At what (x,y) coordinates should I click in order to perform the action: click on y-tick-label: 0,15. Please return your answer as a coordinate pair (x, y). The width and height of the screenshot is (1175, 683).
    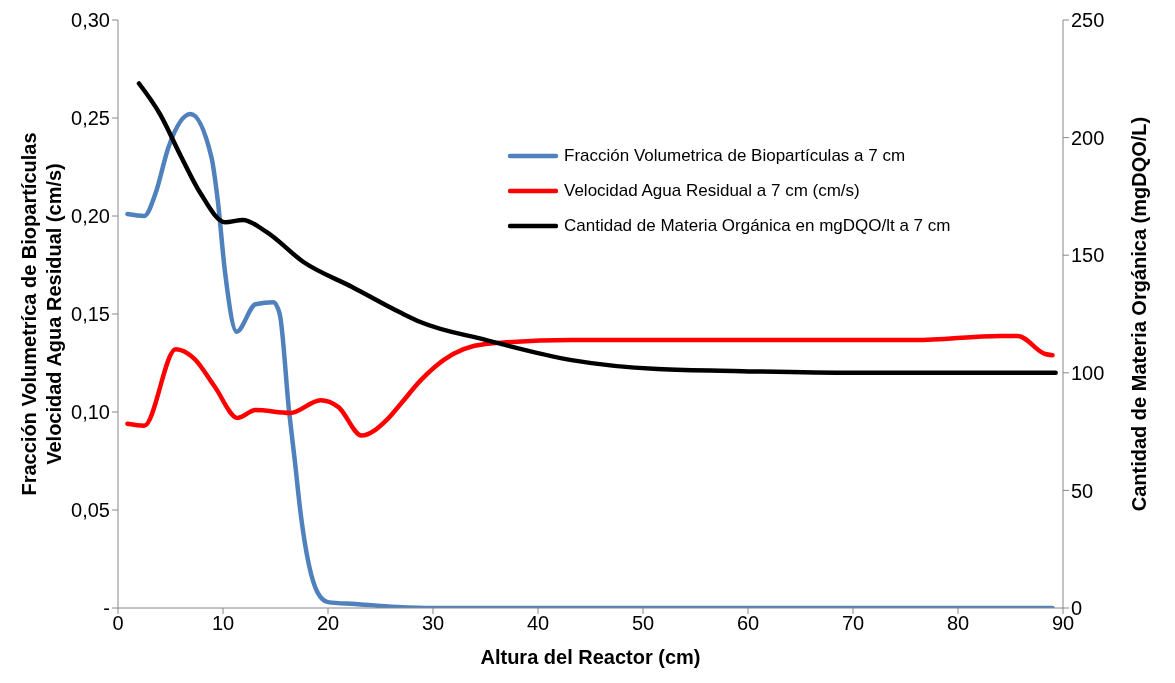
    Looking at the image, I should click on (90, 314).